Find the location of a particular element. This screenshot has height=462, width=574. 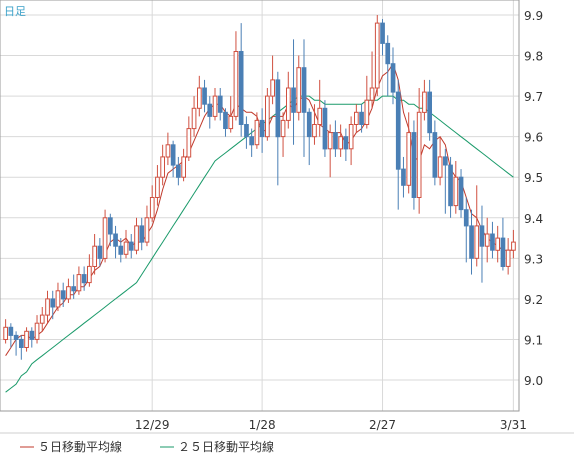

y-tick-label: 9.2 is located at coordinates (533, 300).